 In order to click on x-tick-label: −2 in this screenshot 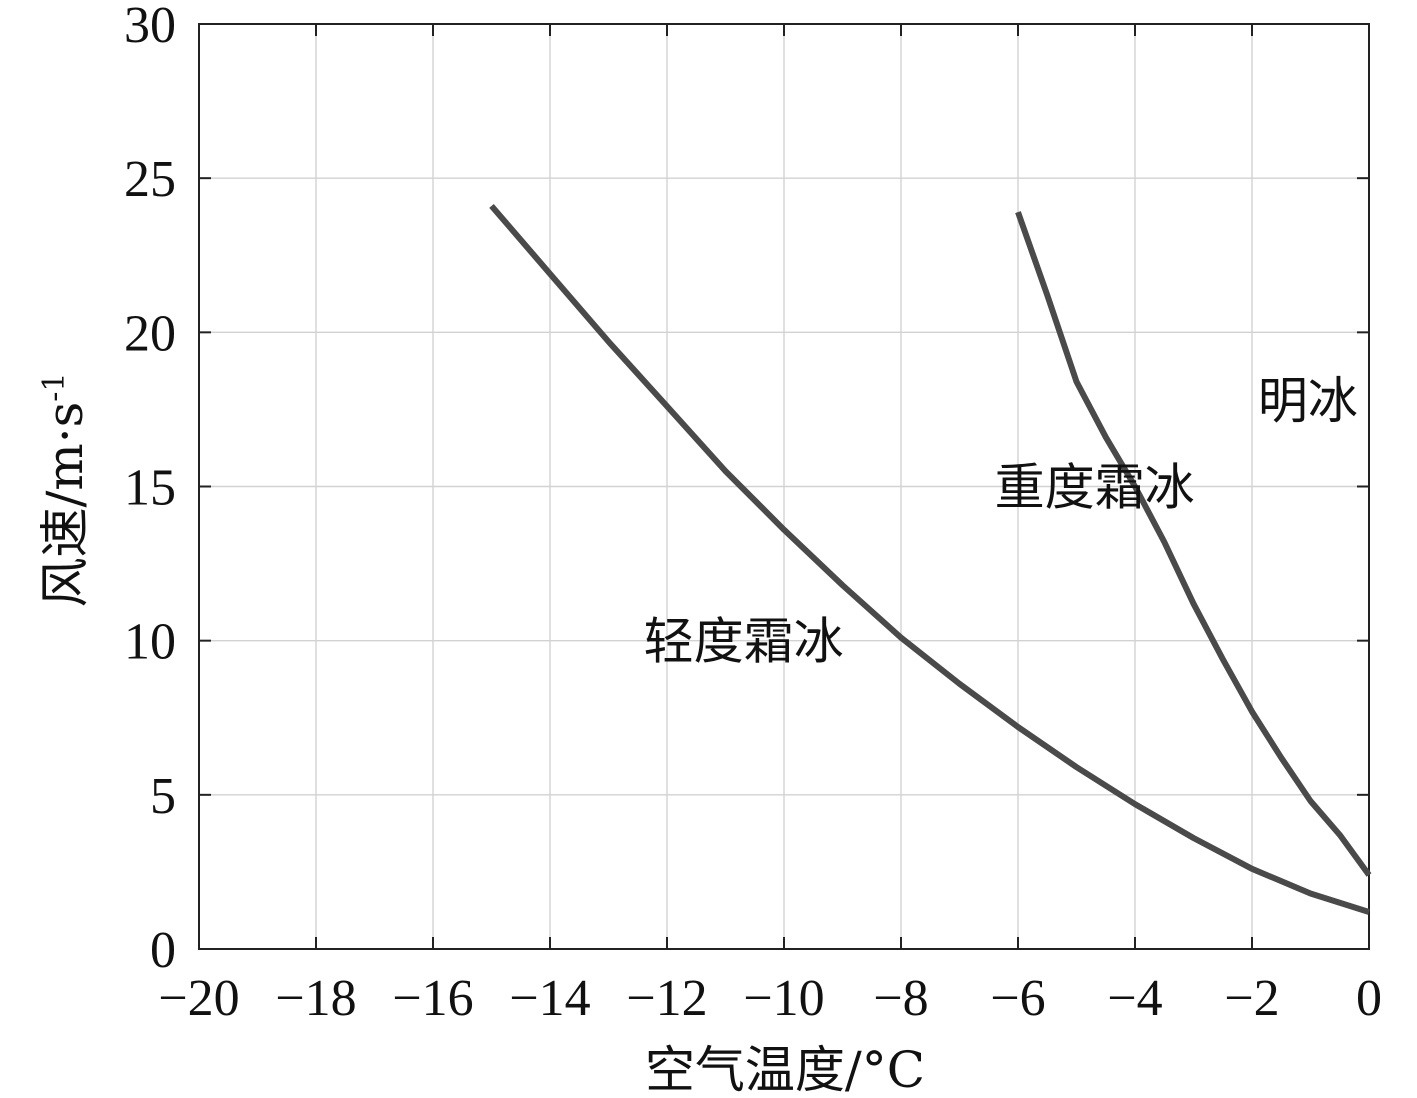, I will do `click(1251, 998)`.